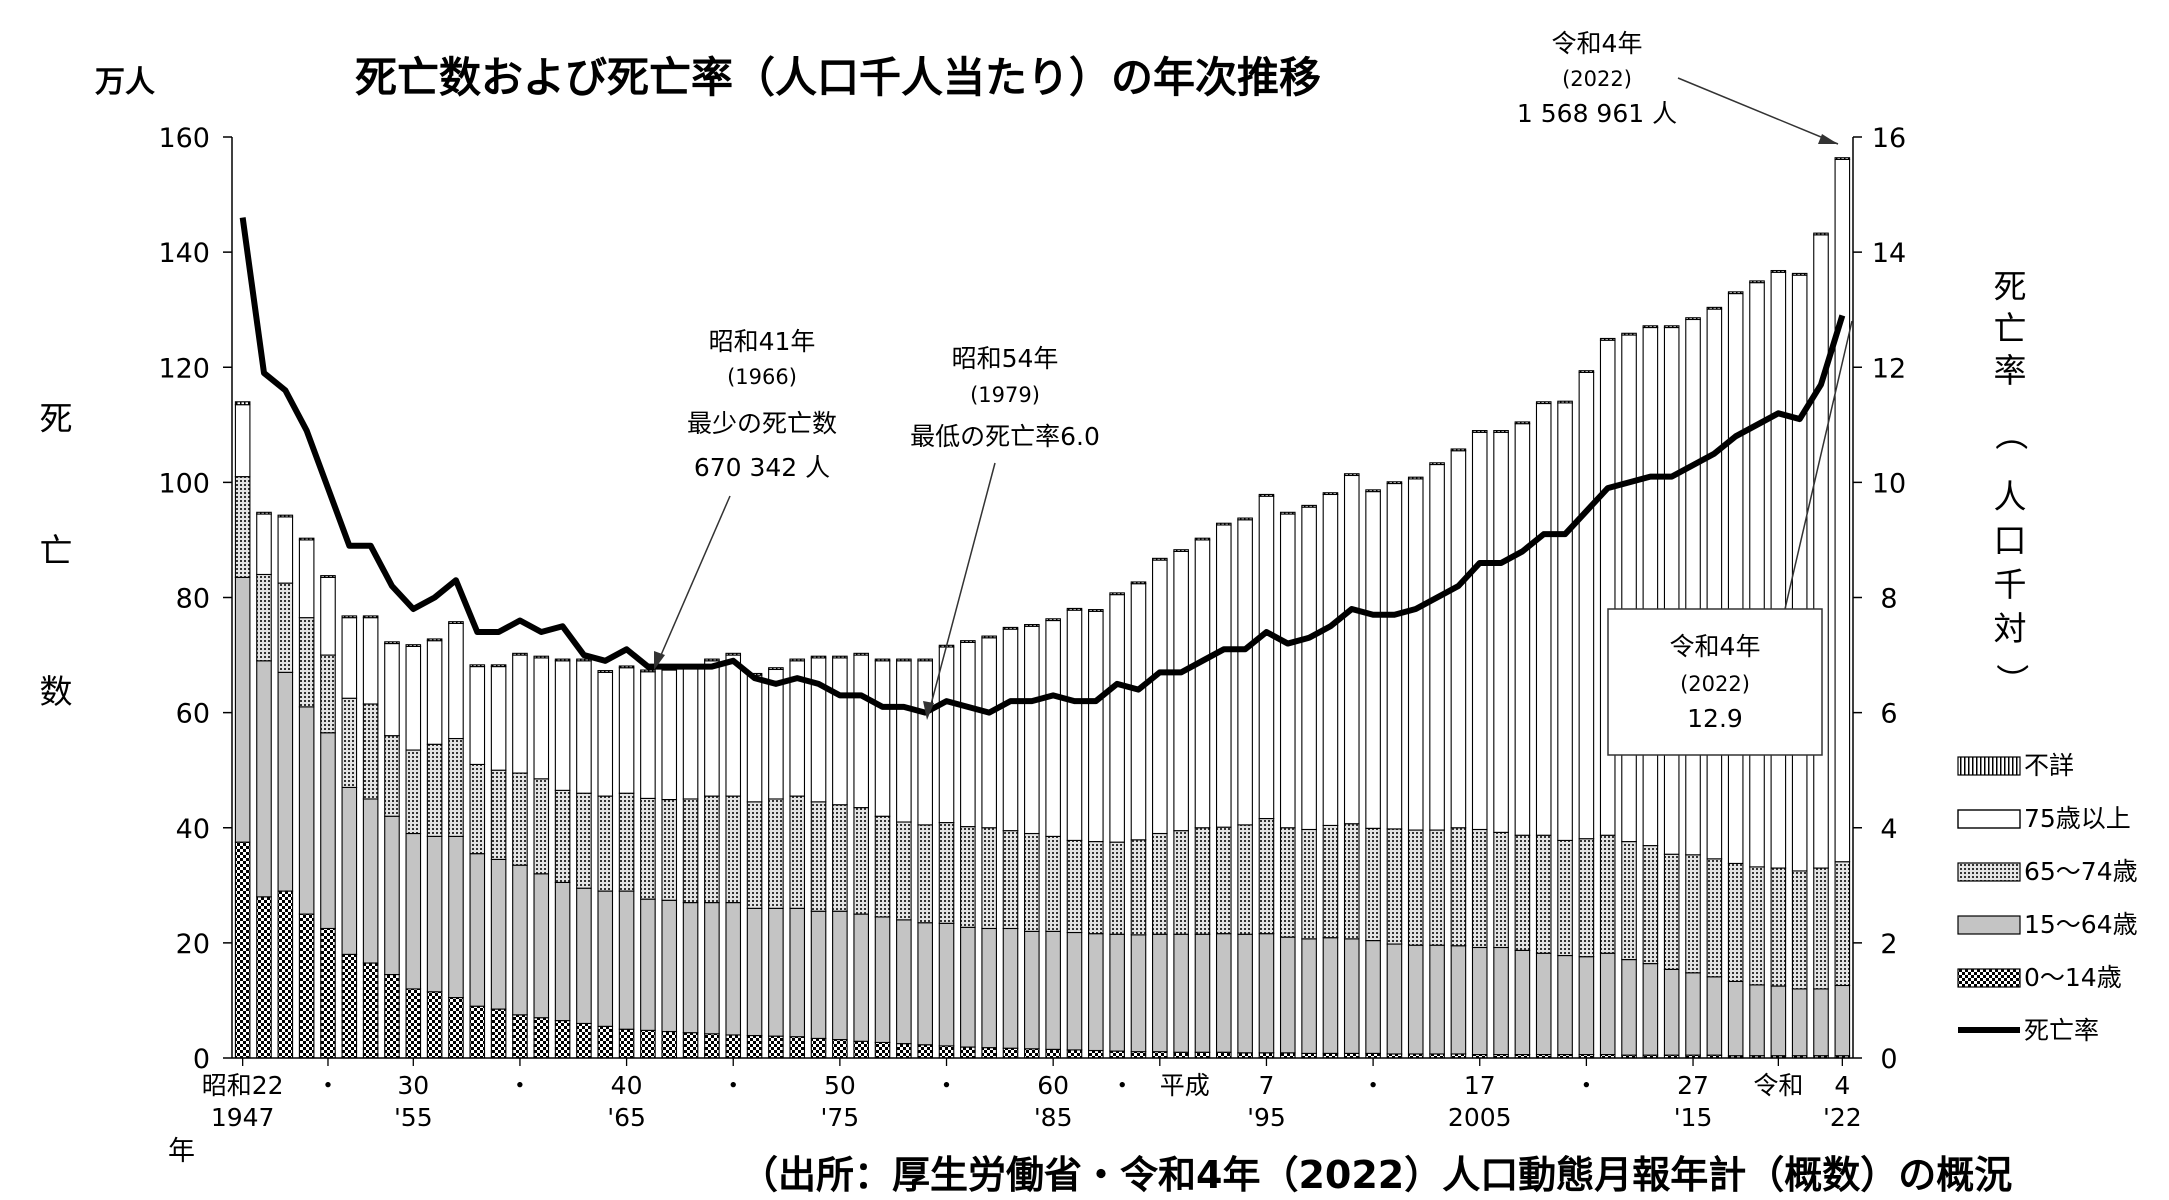 This screenshot has height=1200, width=2169. Describe the element at coordinates (413, 1117) in the screenshot. I see `x-tick-label-year: '55` at that location.